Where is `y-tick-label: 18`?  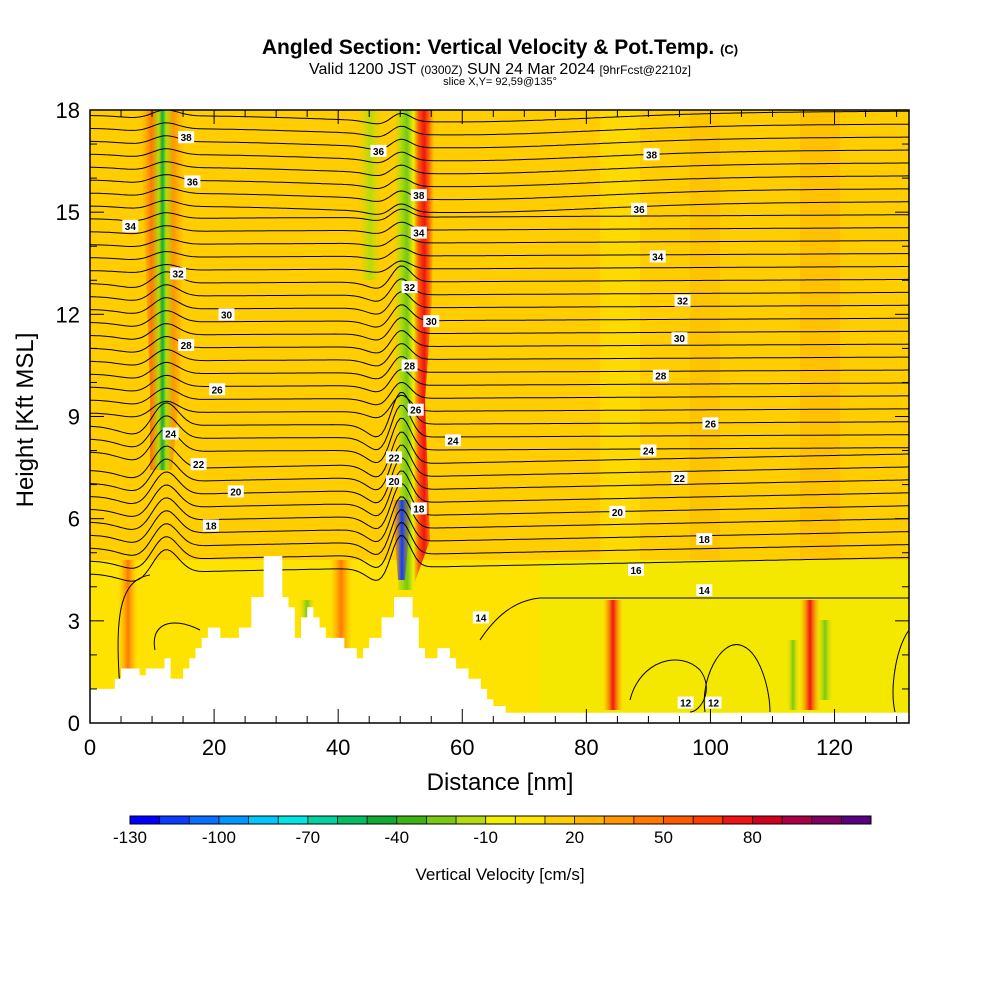
y-tick-label: 18 is located at coordinates (68, 110).